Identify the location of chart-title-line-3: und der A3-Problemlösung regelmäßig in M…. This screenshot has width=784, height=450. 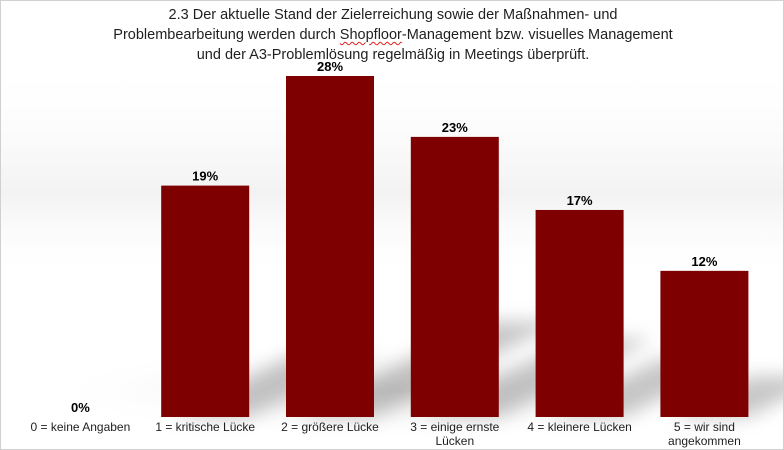
(393, 55).